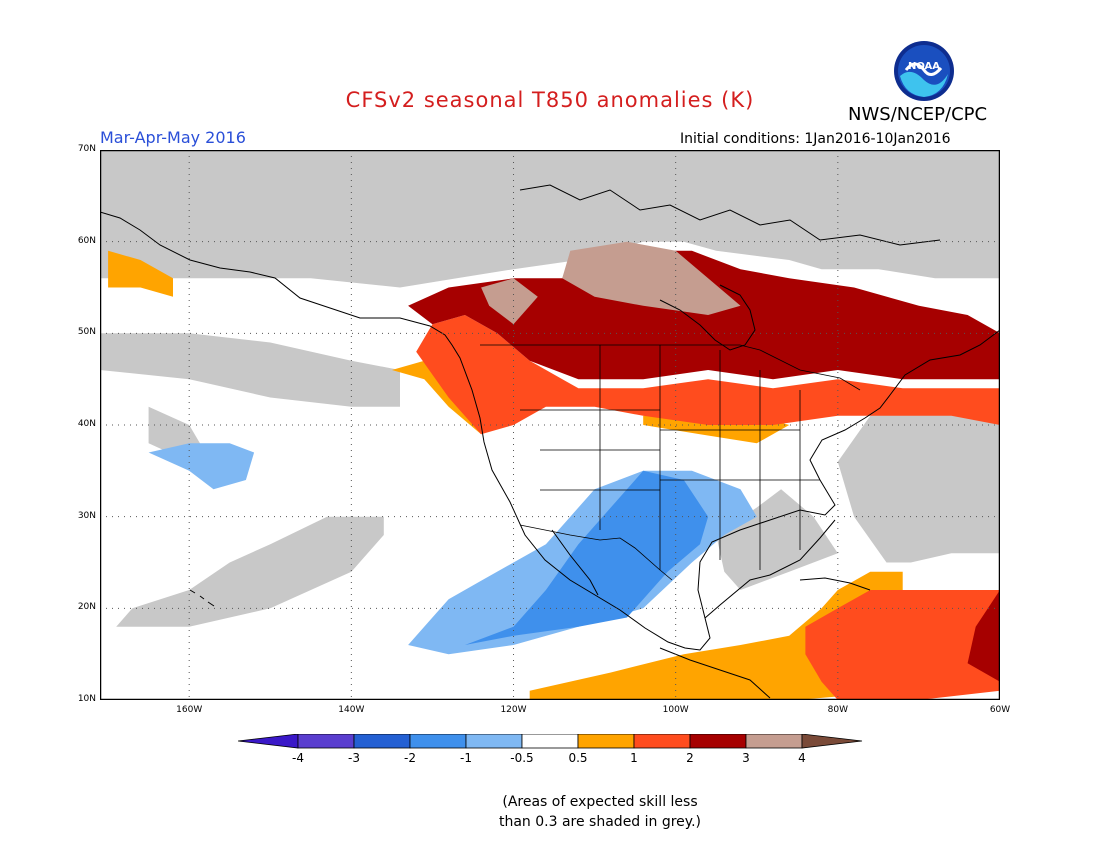 This screenshot has width=1100, height=850. What do you see at coordinates (690, 758) in the screenshot?
I see `colorbar-label: 2` at bounding box center [690, 758].